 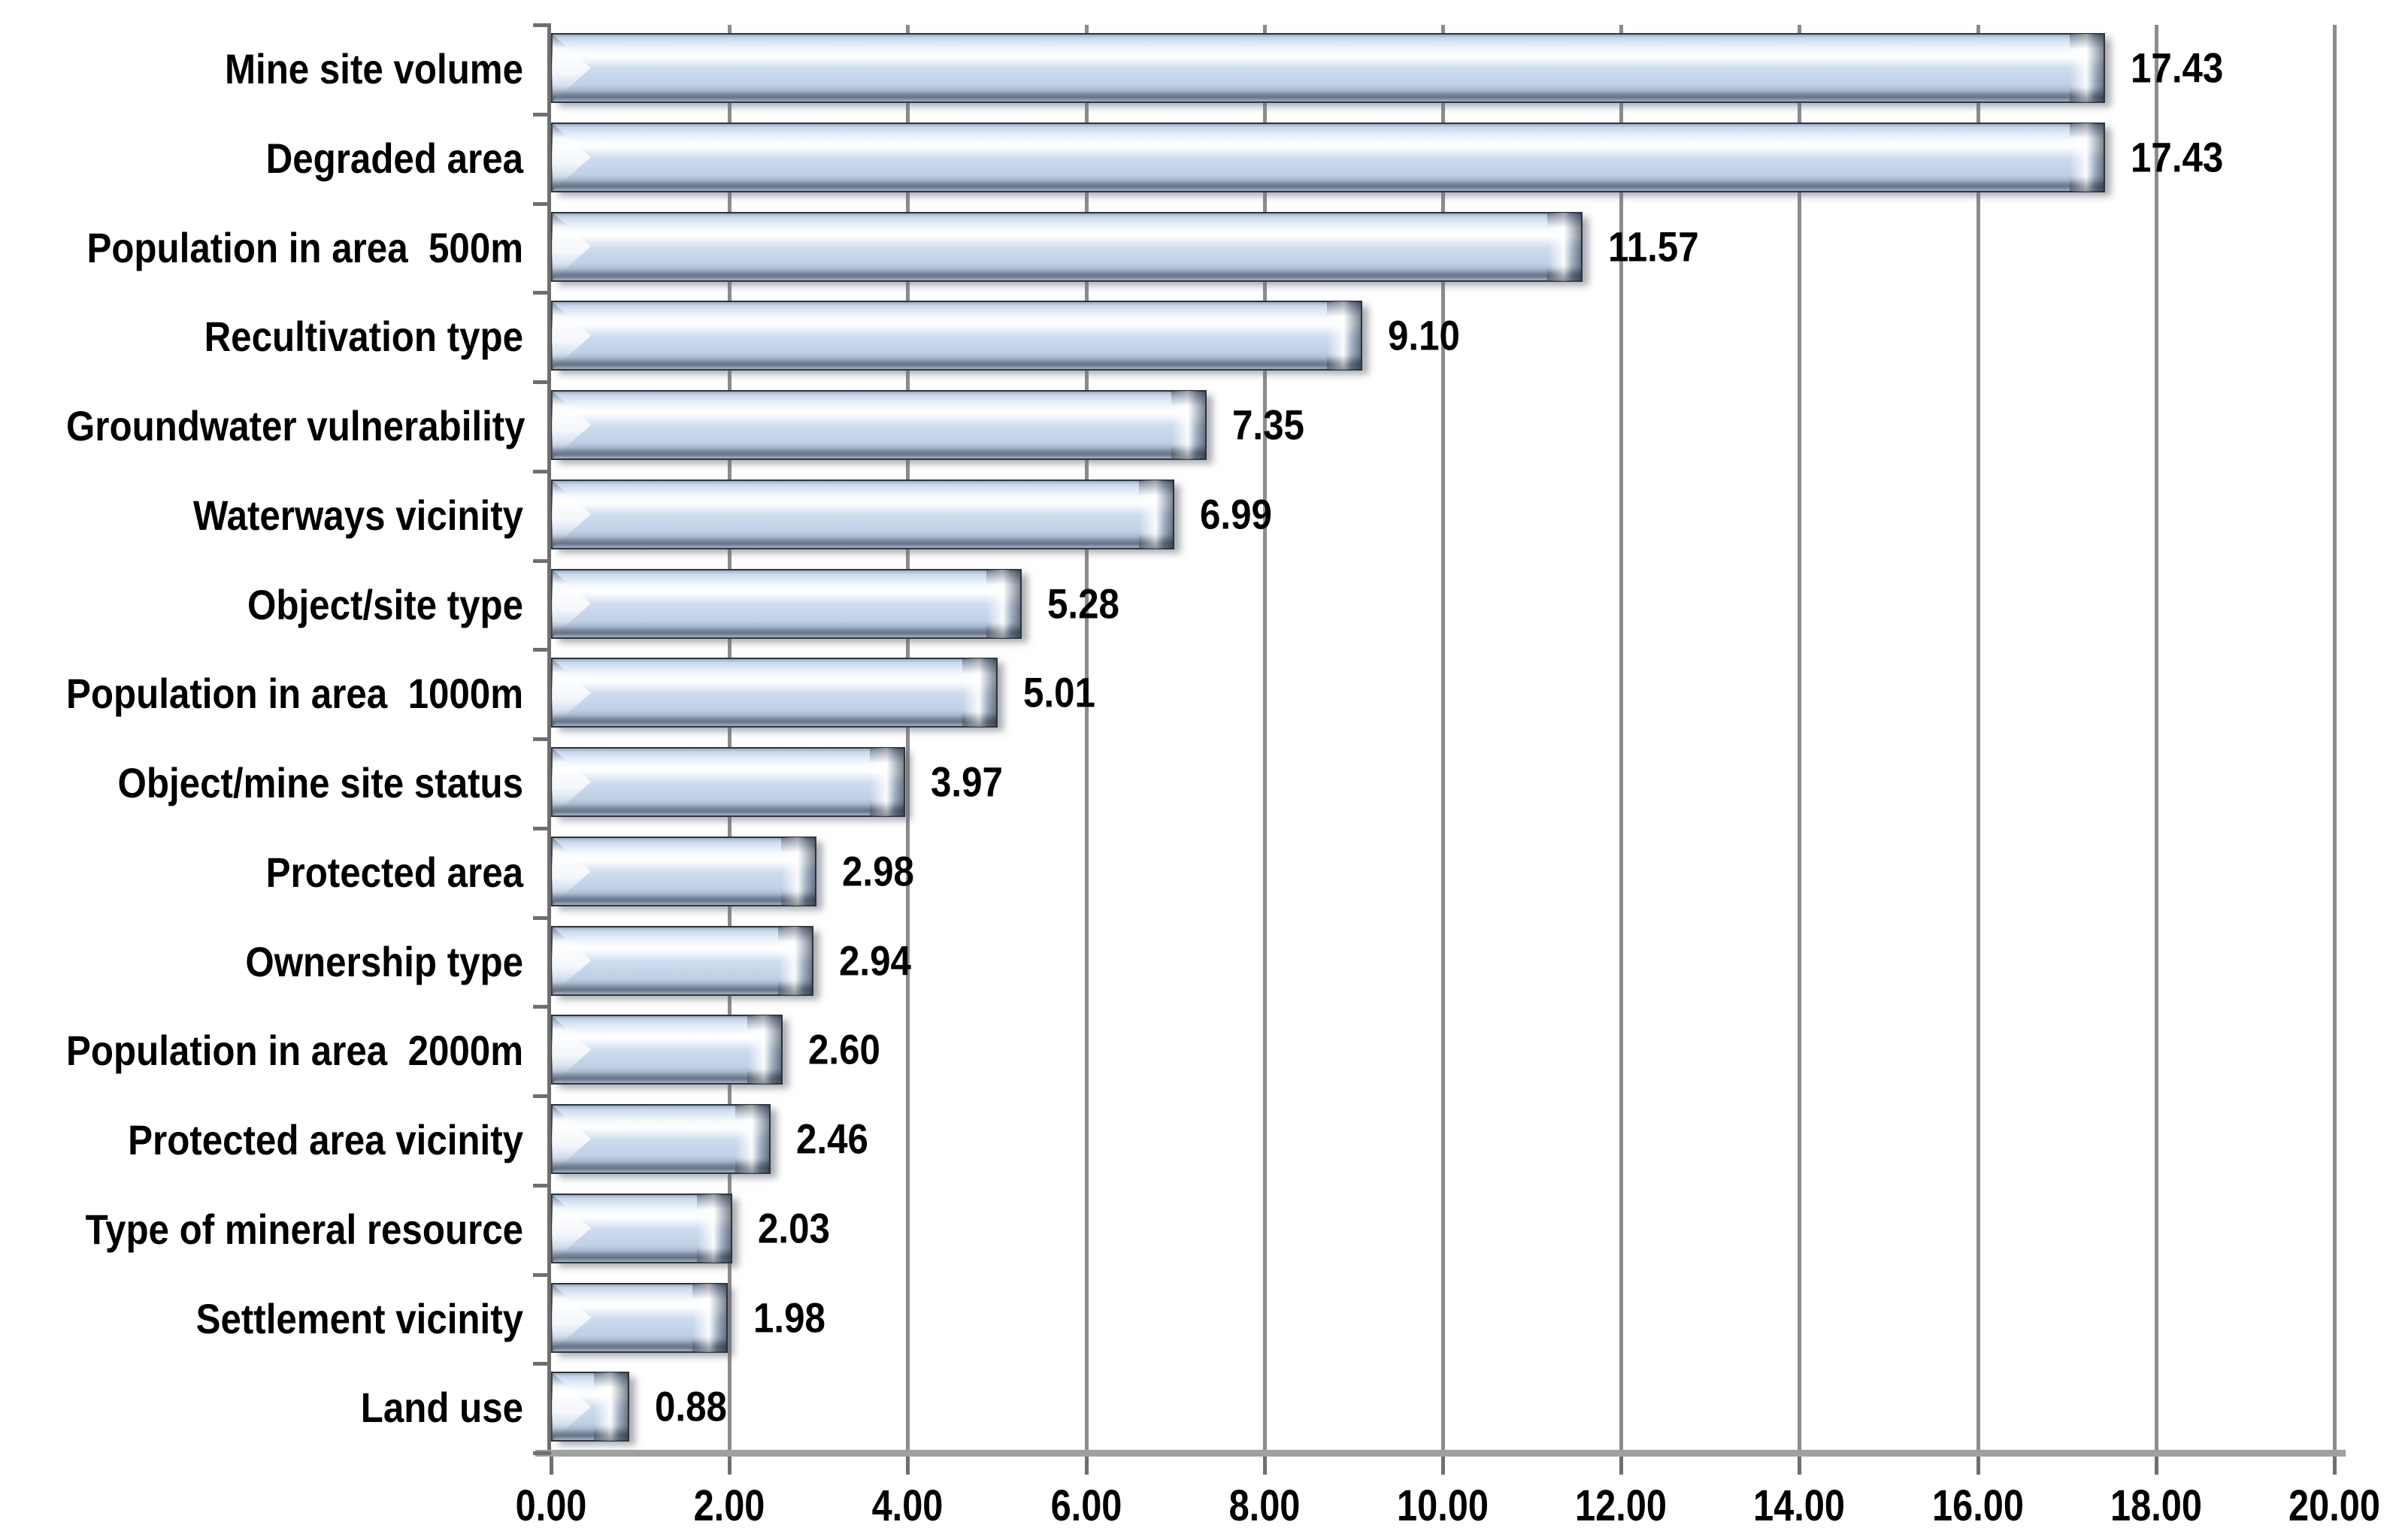 What do you see at coordinates (305, 247) in the screenshot?
I see `category-label: Population in area 500m` at bounding box center [305, 247].